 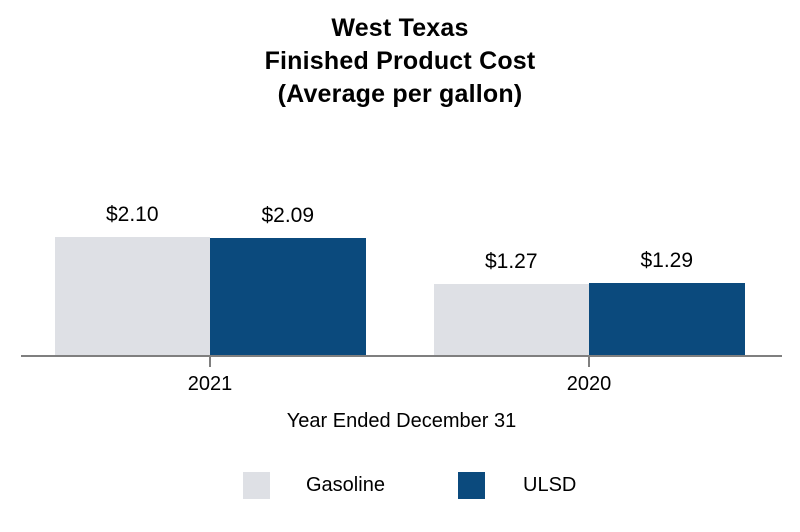 What do you see at coordinates (667, 319) in the screenshot?
I see `bar-ulsd-2020` at bounding box center [667, 319].